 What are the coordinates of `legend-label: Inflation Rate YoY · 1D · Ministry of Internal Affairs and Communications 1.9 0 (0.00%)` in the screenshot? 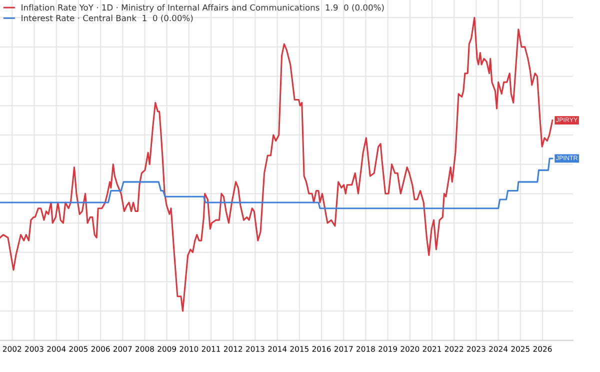 It's located at (203, 8).